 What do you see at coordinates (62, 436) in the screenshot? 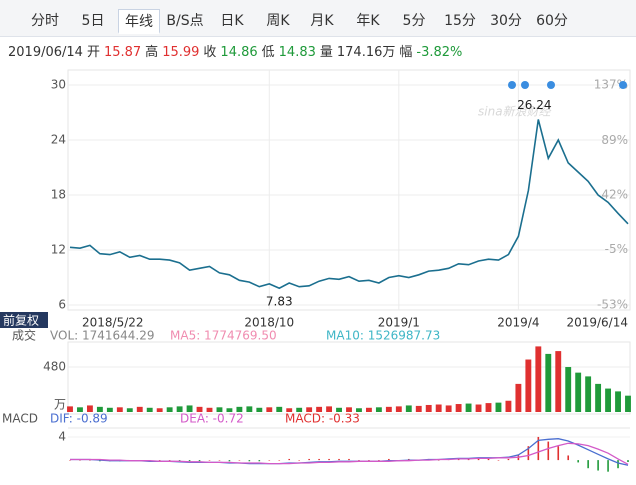
I see `y-tick-label: 4` at bounding box center [62, 436].